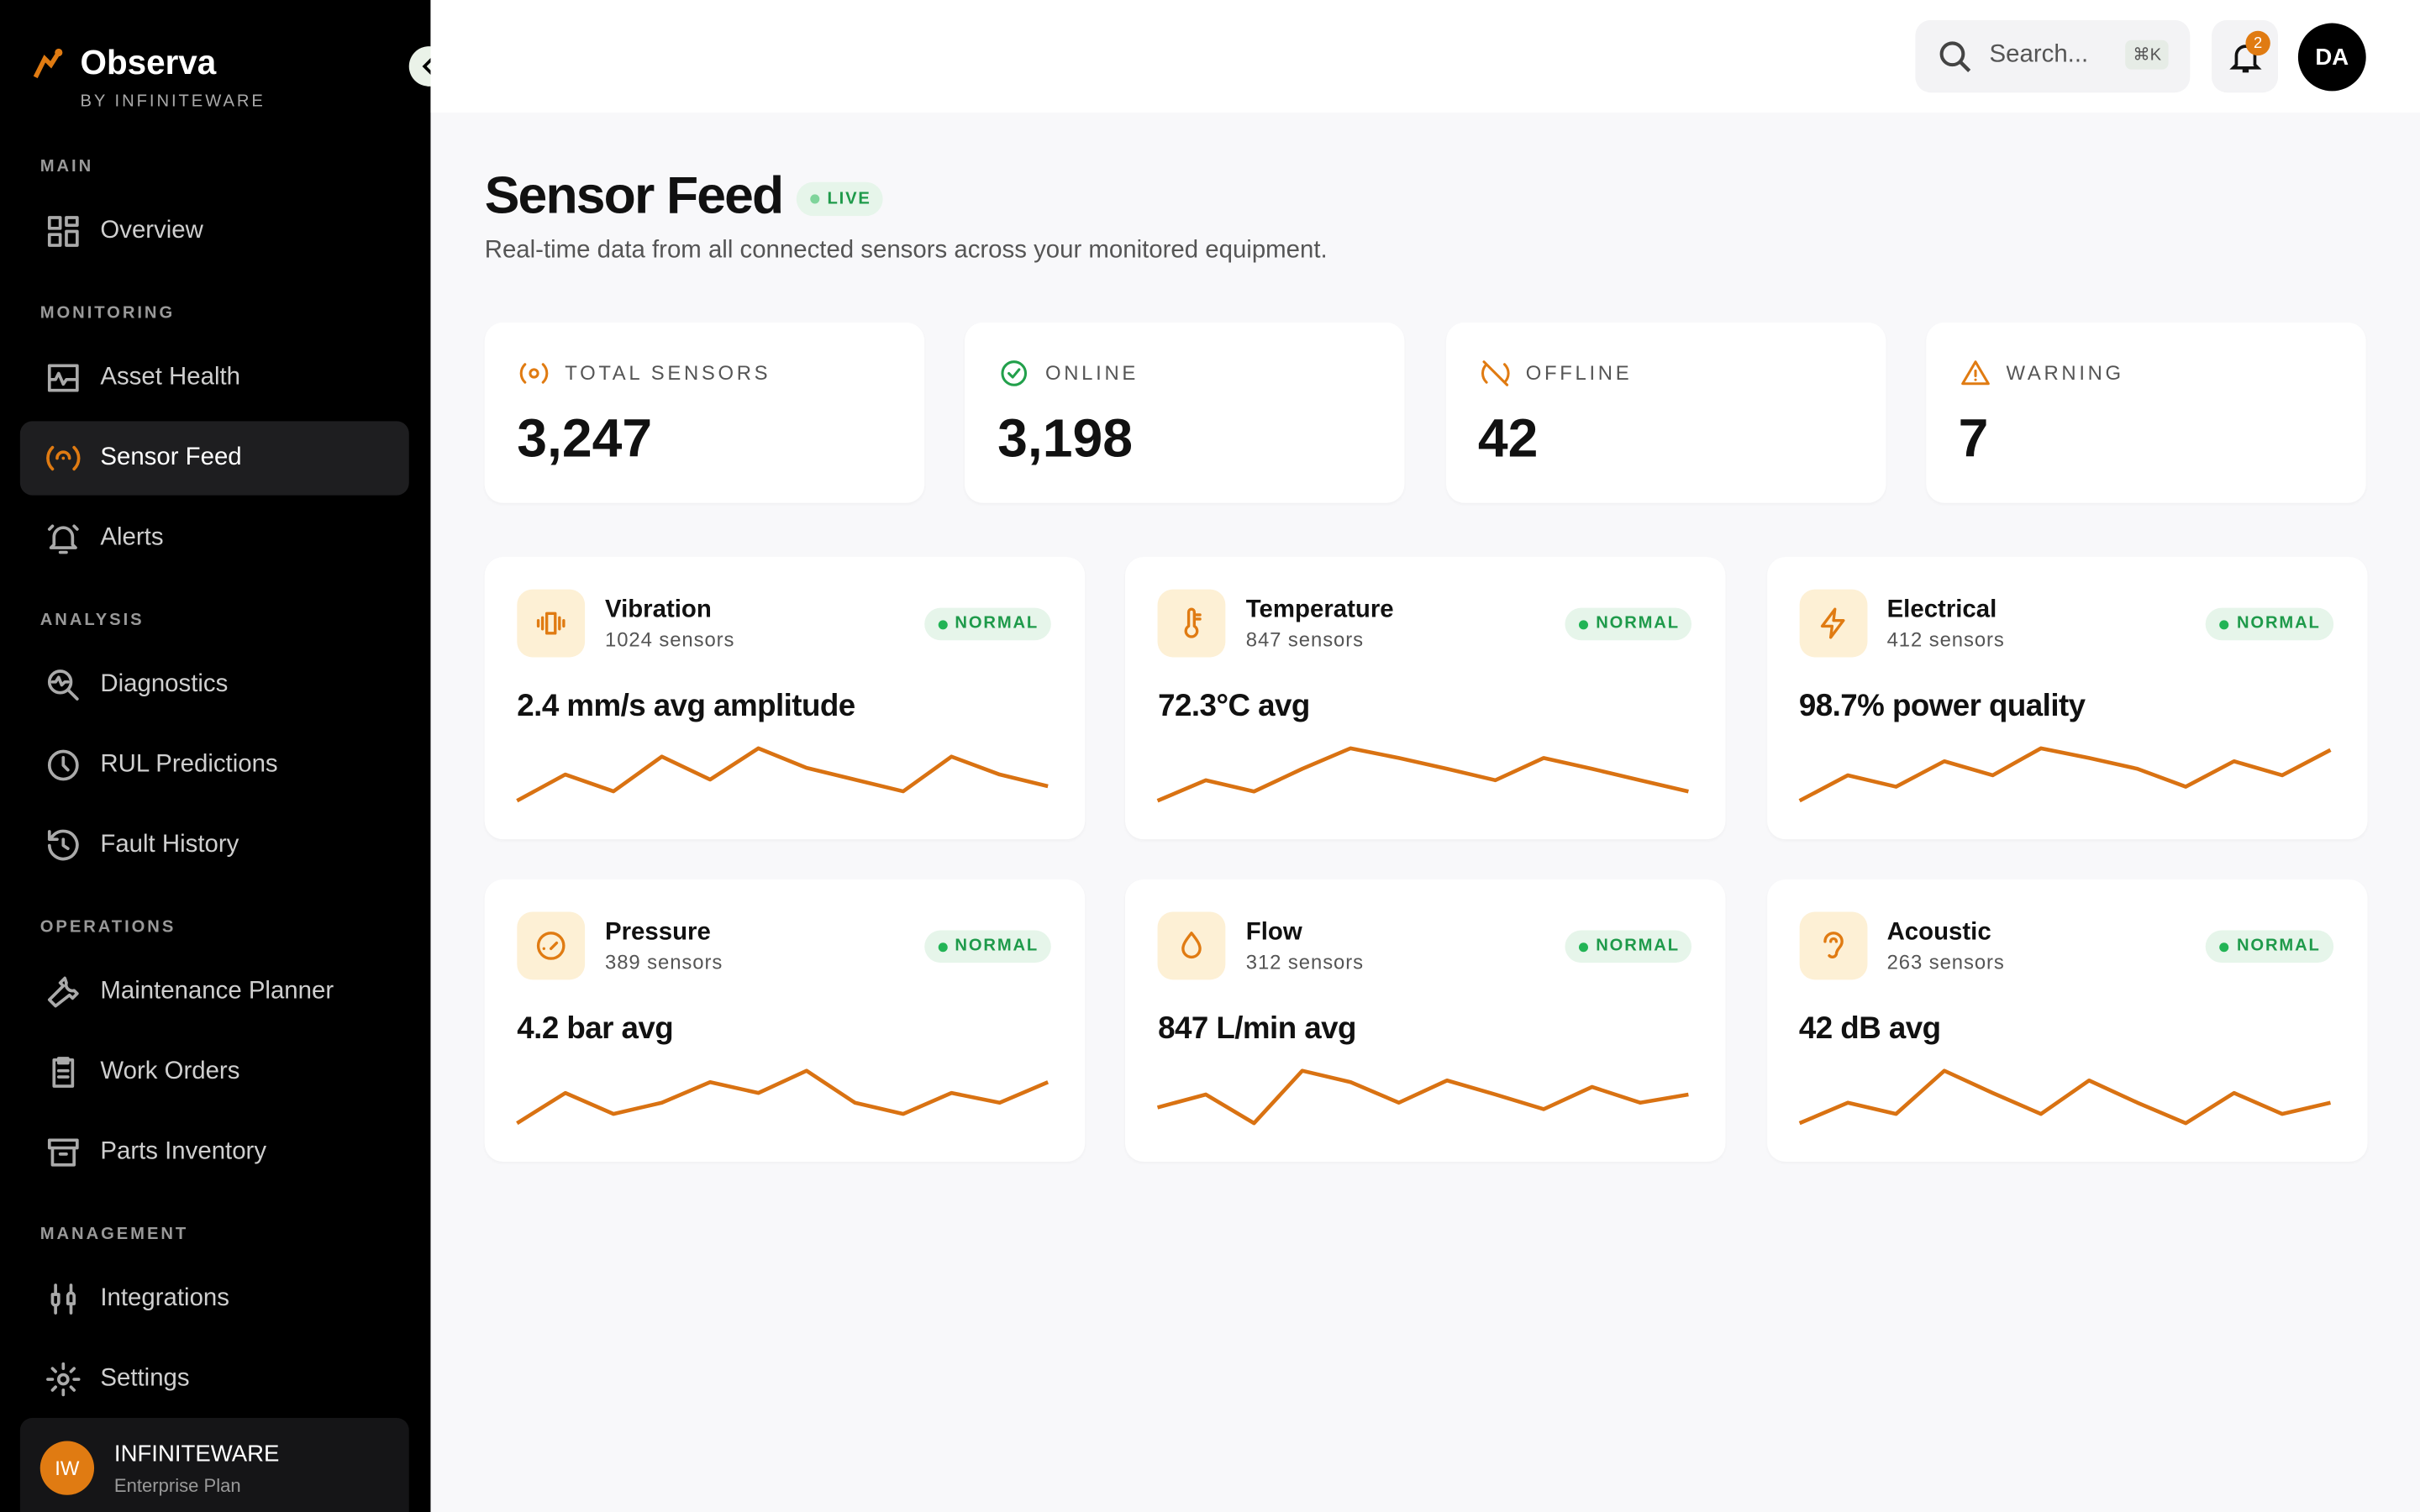 This screenshot has height=1512, width=2420. I want to click on nav-label: Parts Inventory, so click(183, 1151).